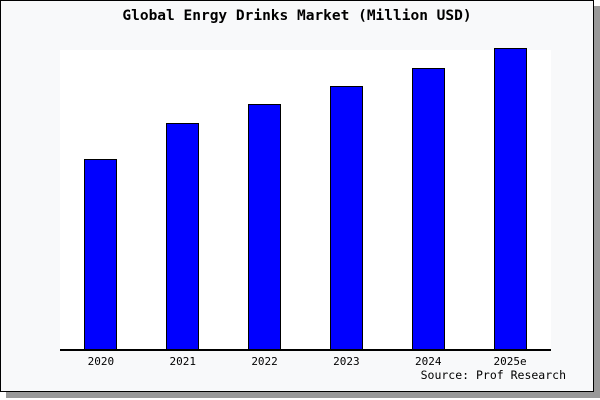 This screenshot has width=600, height=400. What do you see at coordinates (183, 236) in the screenshot?
I see `bar-2021` at bounding box center [183, 236].